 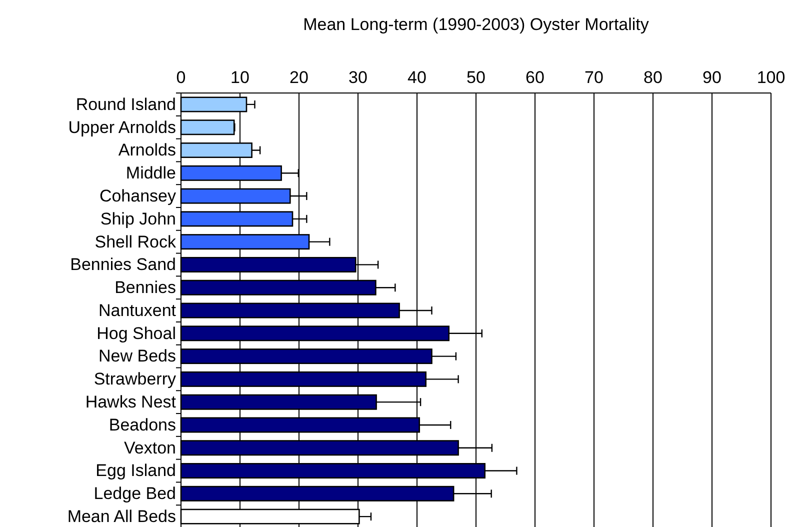 What do you see at coordinates (135, 494) in the screenshot?
I see `y-tick-label: Ledge Bed` at bounding box center [135, 494].